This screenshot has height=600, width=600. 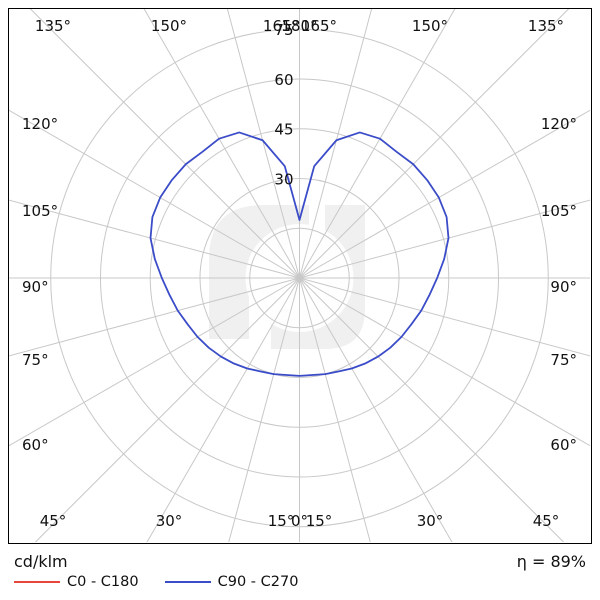 I want to click on svg-text: 60, so click(x=283, y=80).